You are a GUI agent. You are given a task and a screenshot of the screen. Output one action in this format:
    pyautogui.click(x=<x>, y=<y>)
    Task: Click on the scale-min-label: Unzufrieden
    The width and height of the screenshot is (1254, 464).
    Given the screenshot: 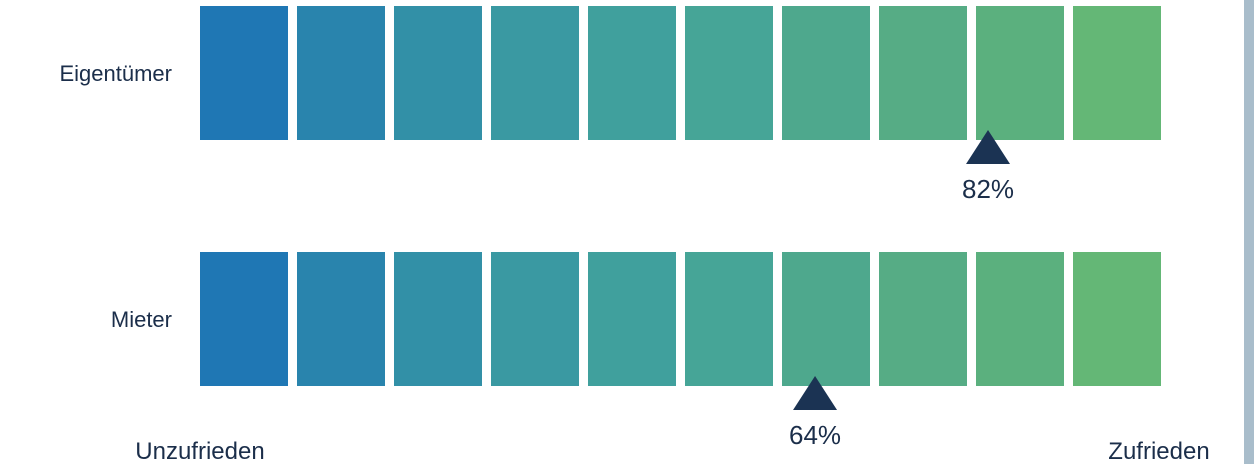 What is the action you would take?
    pyautogui.click(x=199, y=451)
    